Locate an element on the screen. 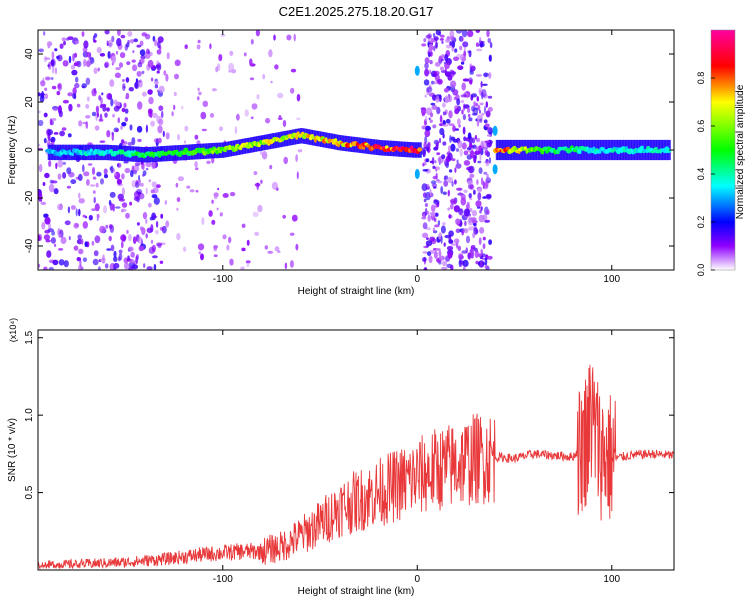 This screenshot has width=750, height=600. colorbar-tick-label: 0.8 is located at coordinates (701, 78).